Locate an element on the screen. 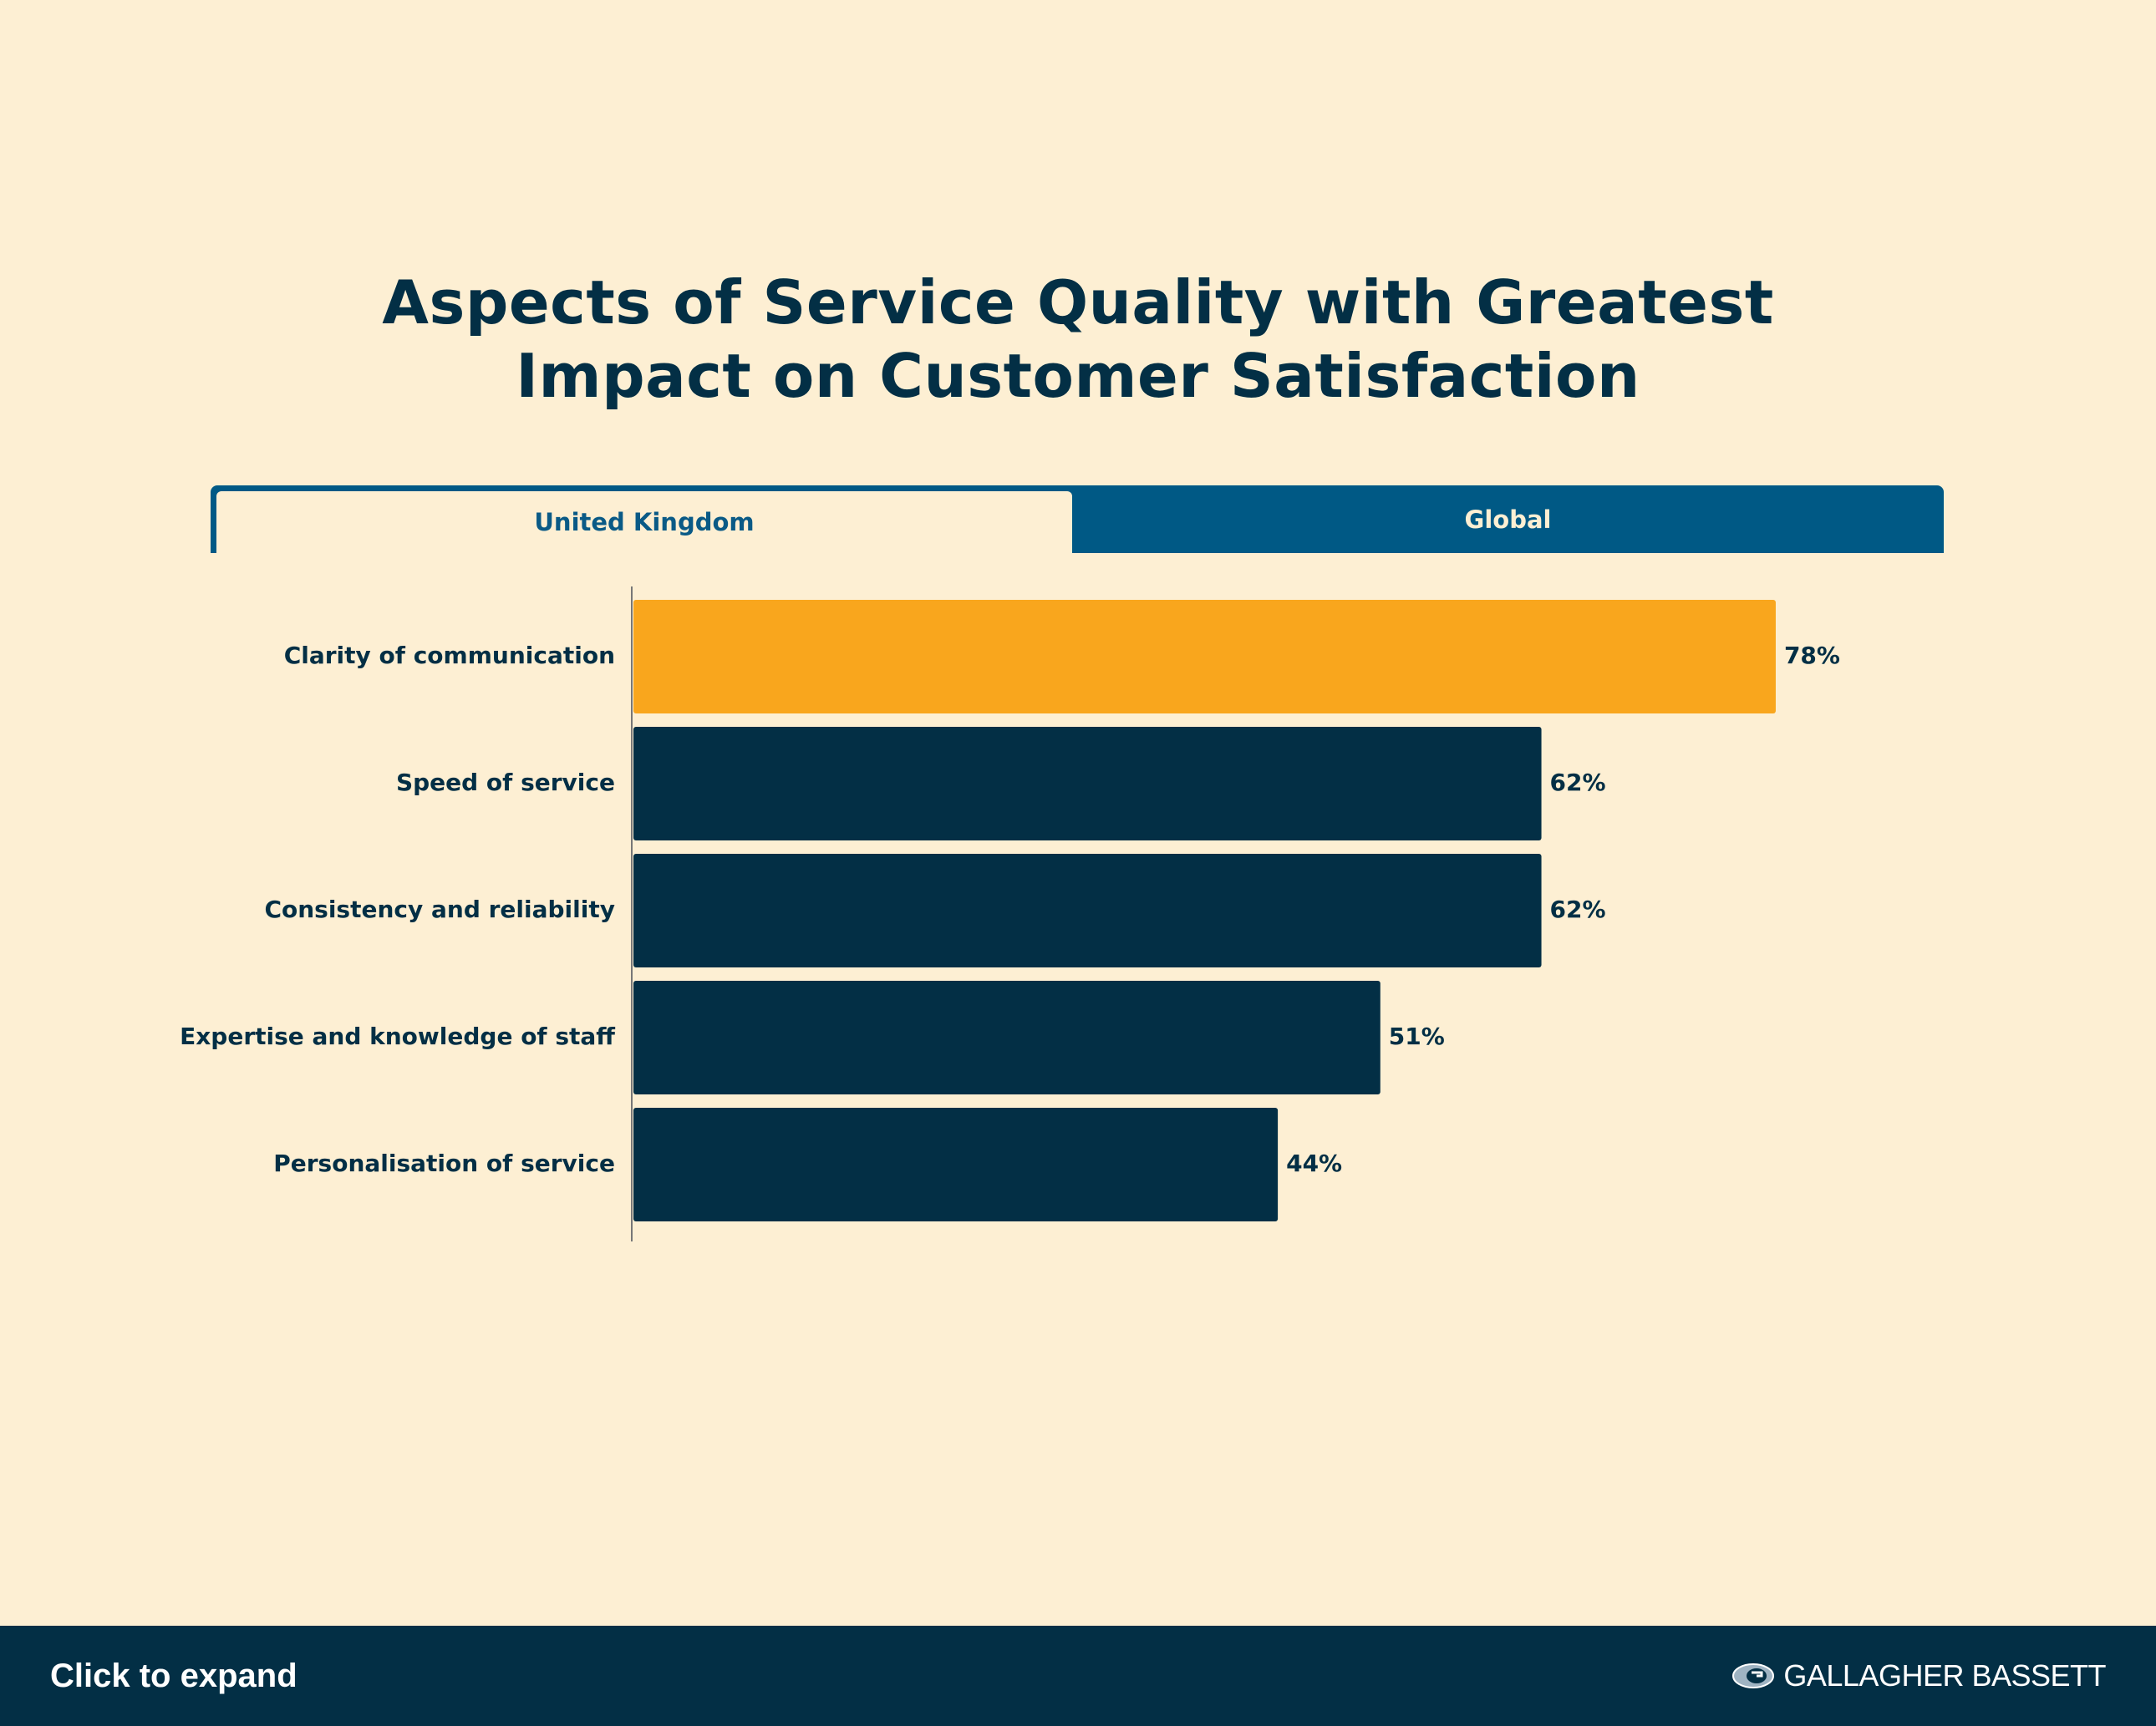 The image size is (2156, 1726). category-label: Clarity of communication is located at coordinates (450, 655).